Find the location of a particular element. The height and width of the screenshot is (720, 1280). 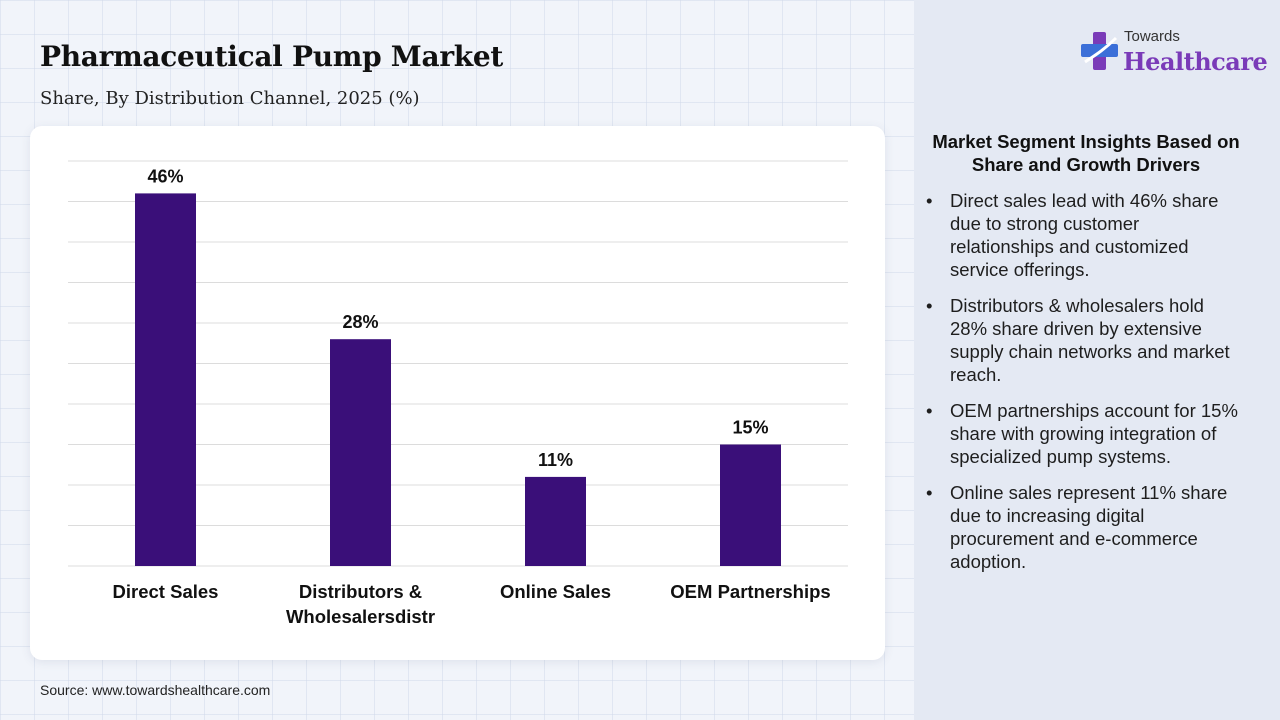

source-note: Source: www.towardshealthcare.com is located at coordinates (155, 690).